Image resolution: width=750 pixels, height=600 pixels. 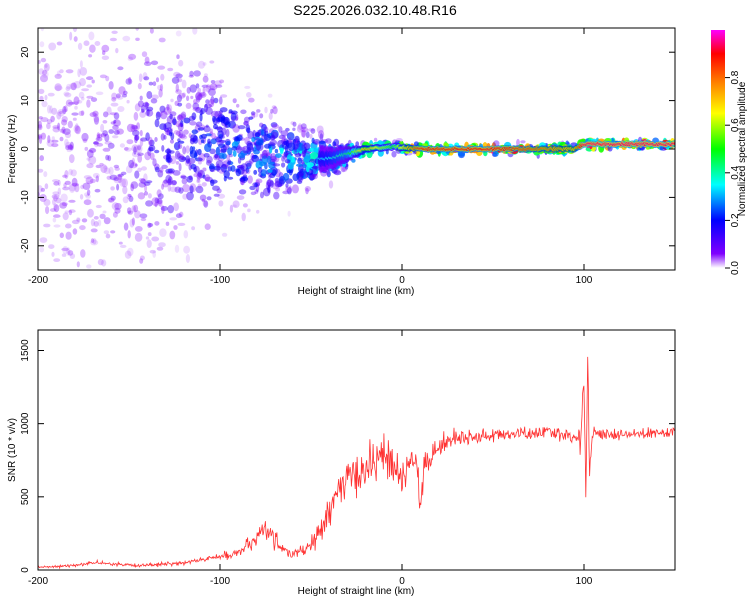 What do you see at coordinates (25, 197) in the screenshot?
I see `spectrogram-y-tick-label: -10` at bounding box center [25, 197].